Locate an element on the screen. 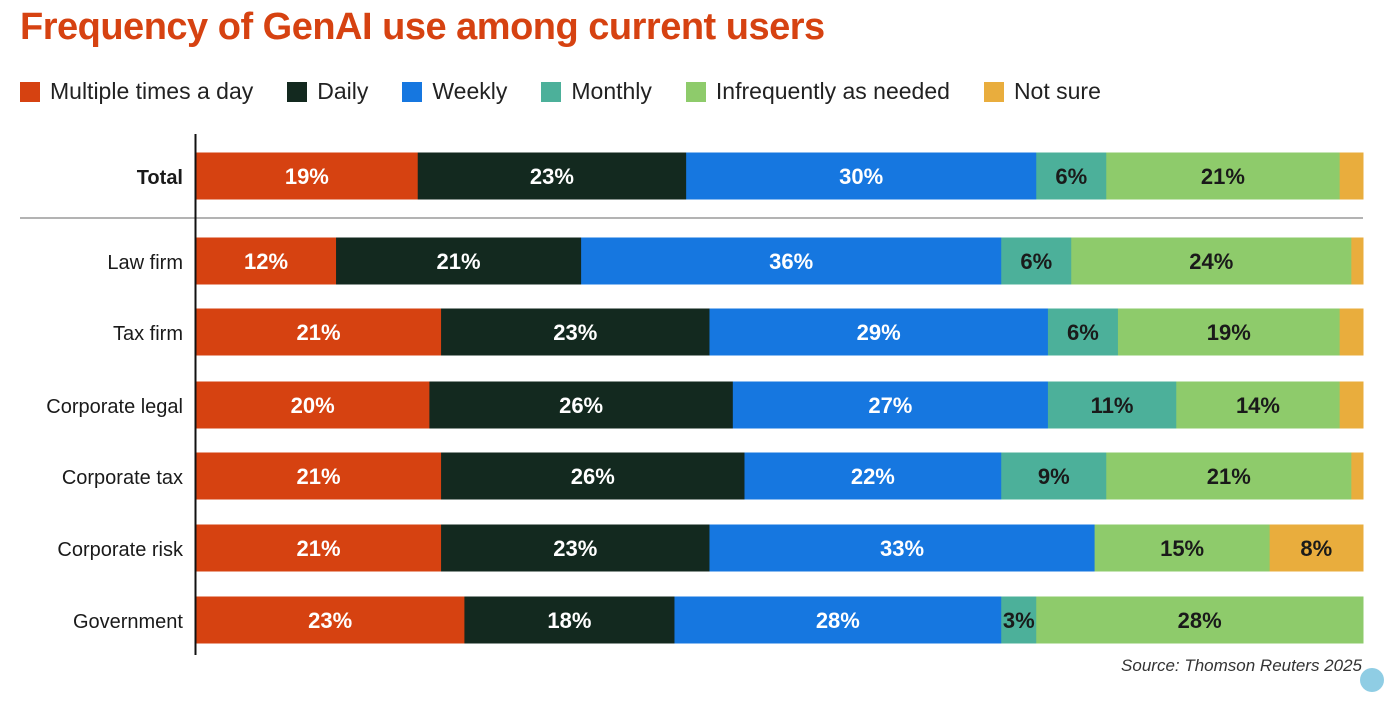  legend-label: Multiple times a day is located at coordinates (152, 91).